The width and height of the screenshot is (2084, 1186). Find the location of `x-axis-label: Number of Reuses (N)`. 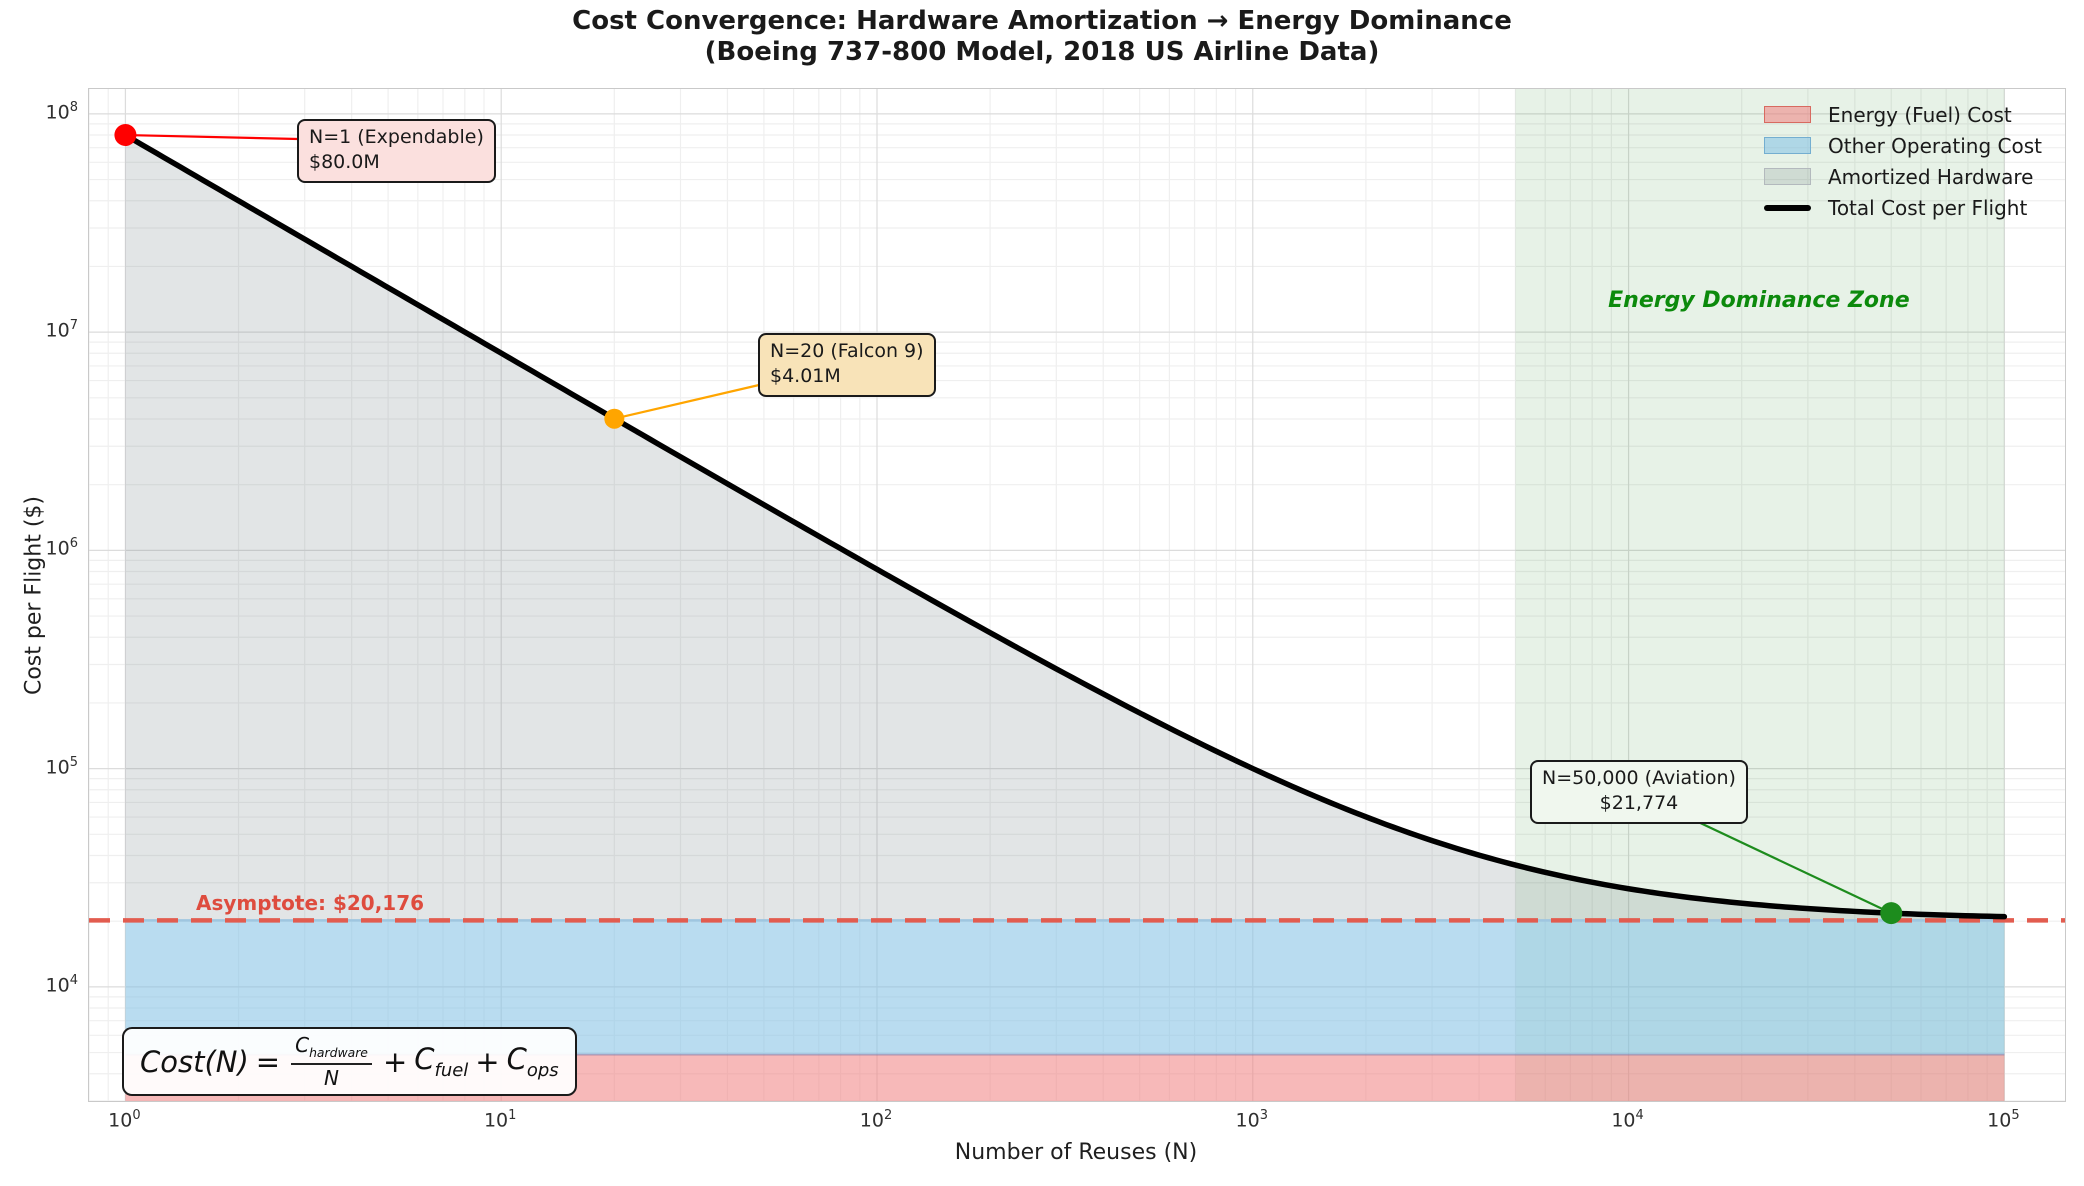

x-axis-label: Number of Reuses (N) is located at coordinates (1076, 1152).